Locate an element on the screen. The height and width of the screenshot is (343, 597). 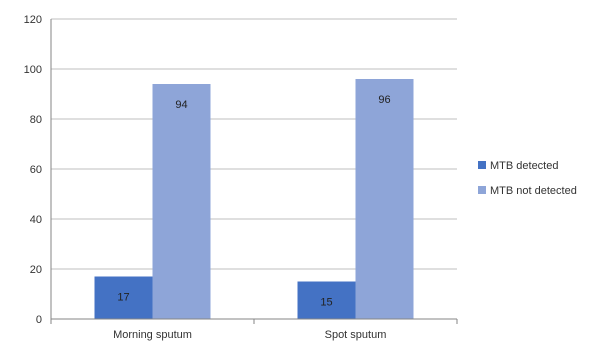
data-label-0-1: 15 is located at coordinates (326, 303).